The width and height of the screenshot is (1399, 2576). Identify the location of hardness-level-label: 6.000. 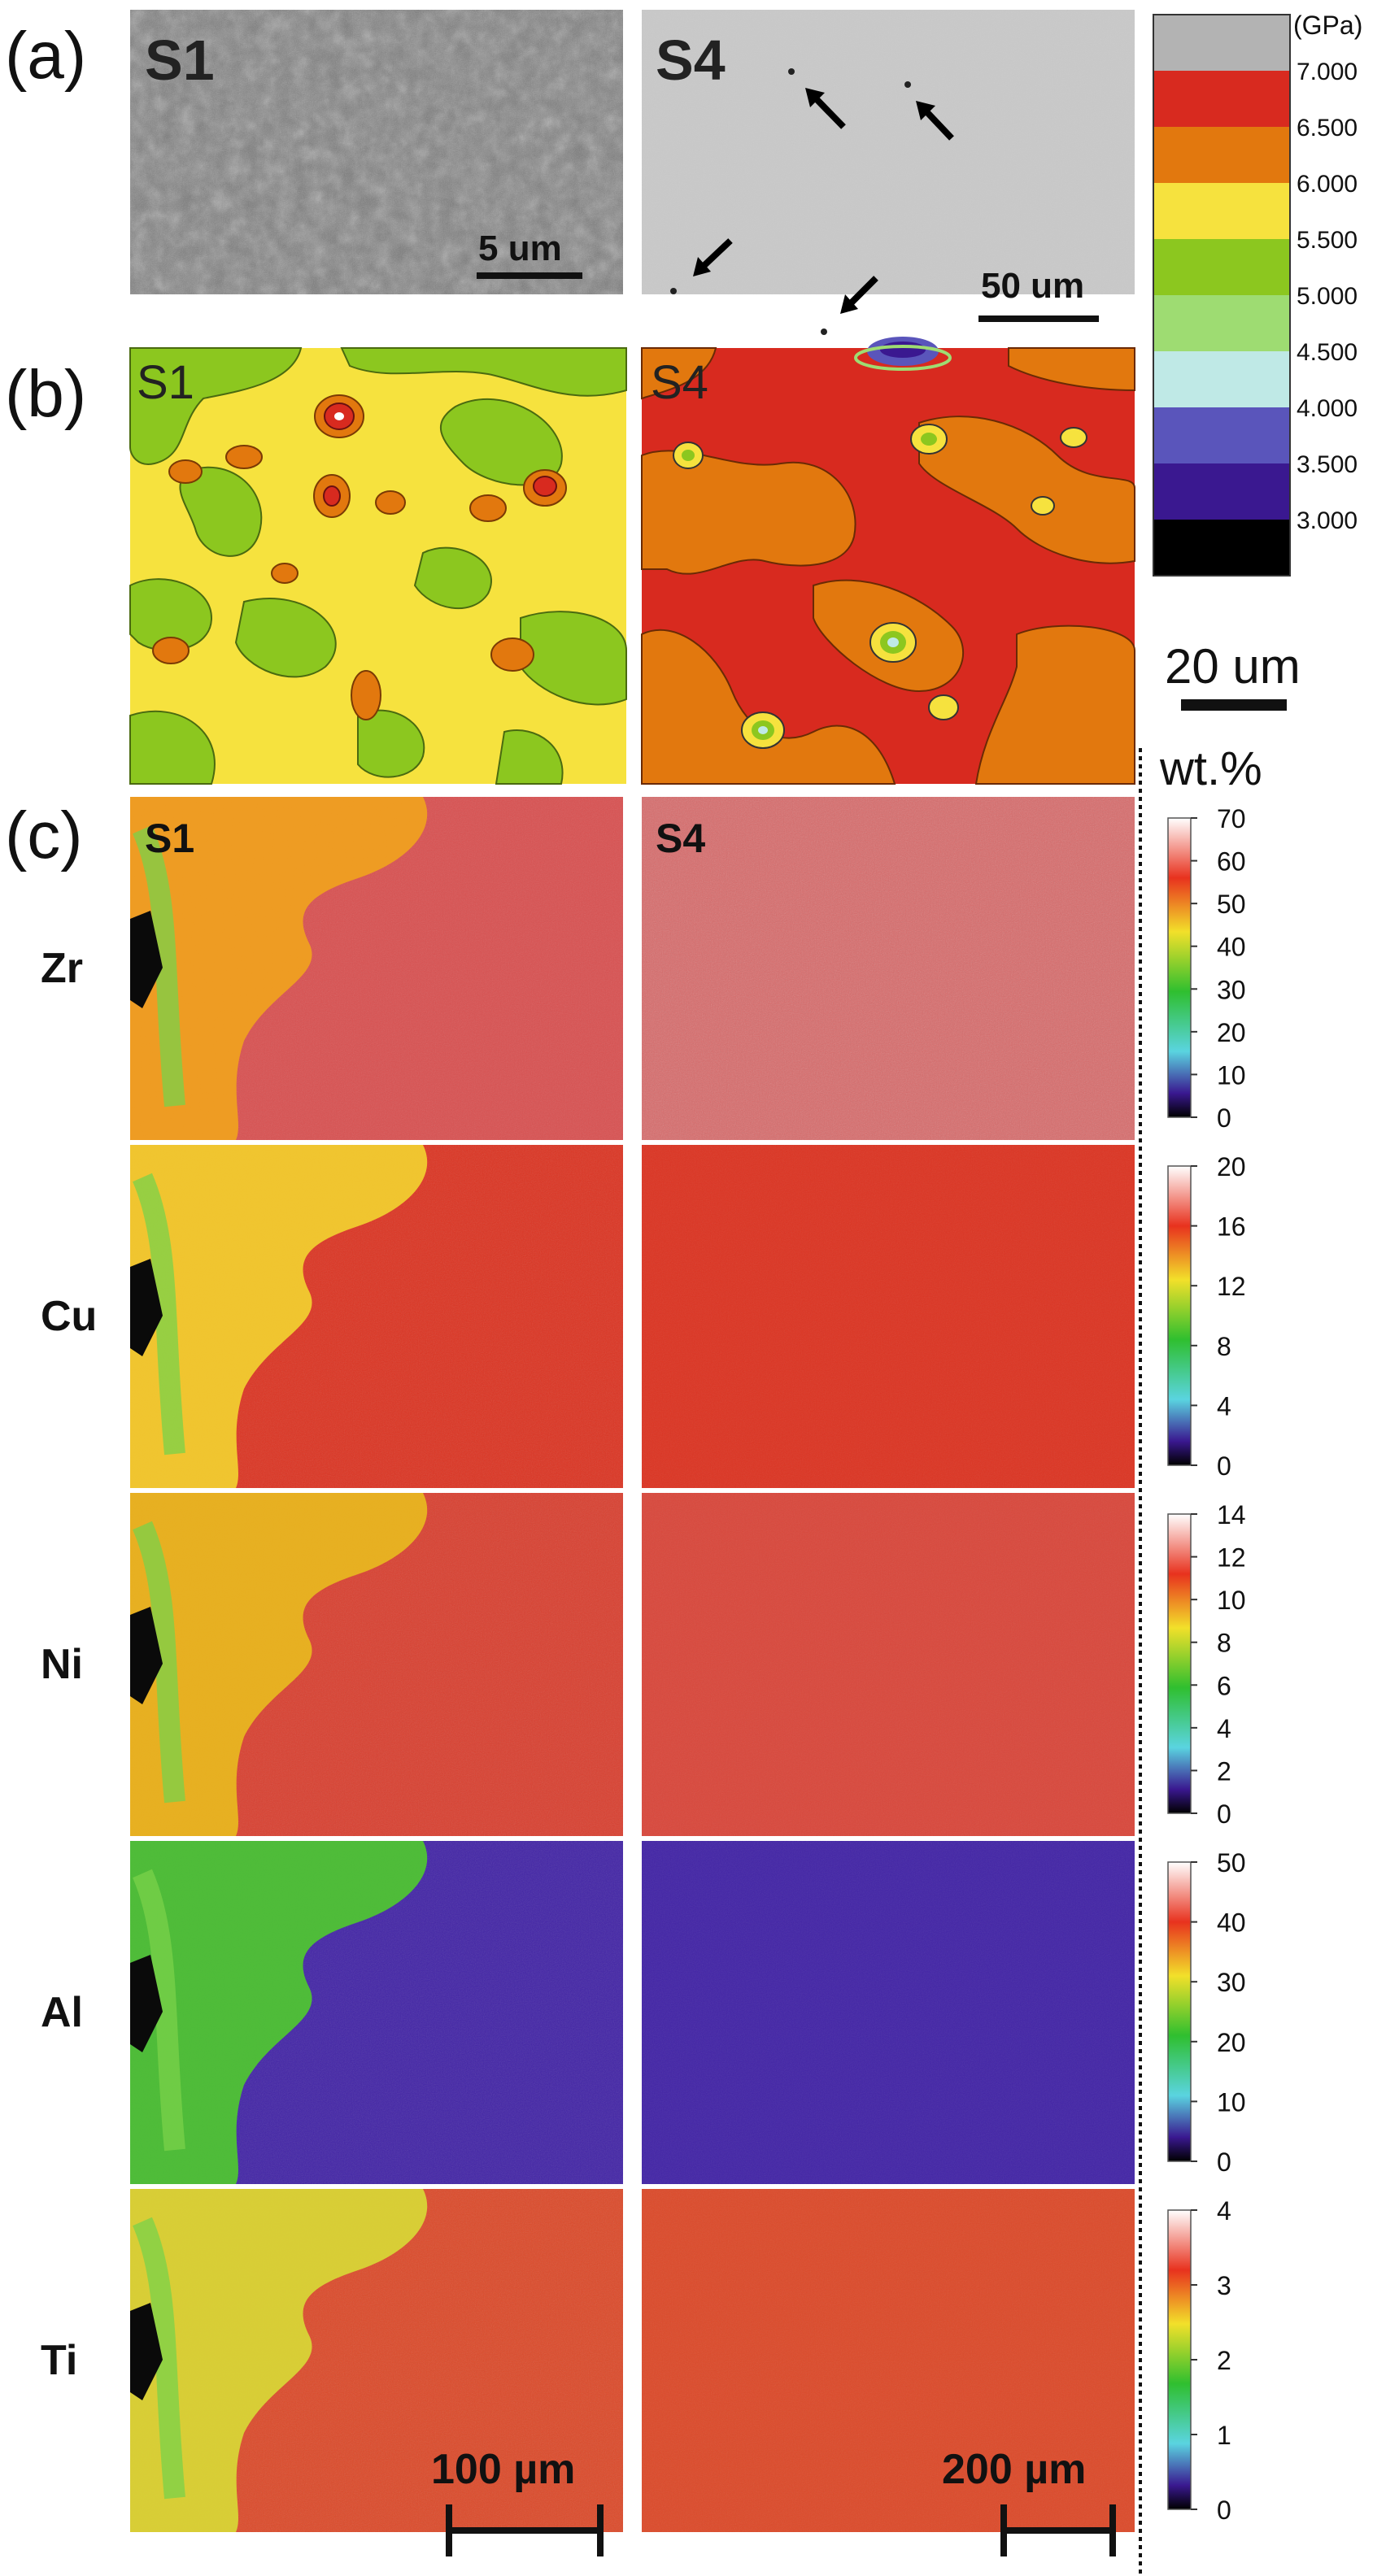
(1328, 185).